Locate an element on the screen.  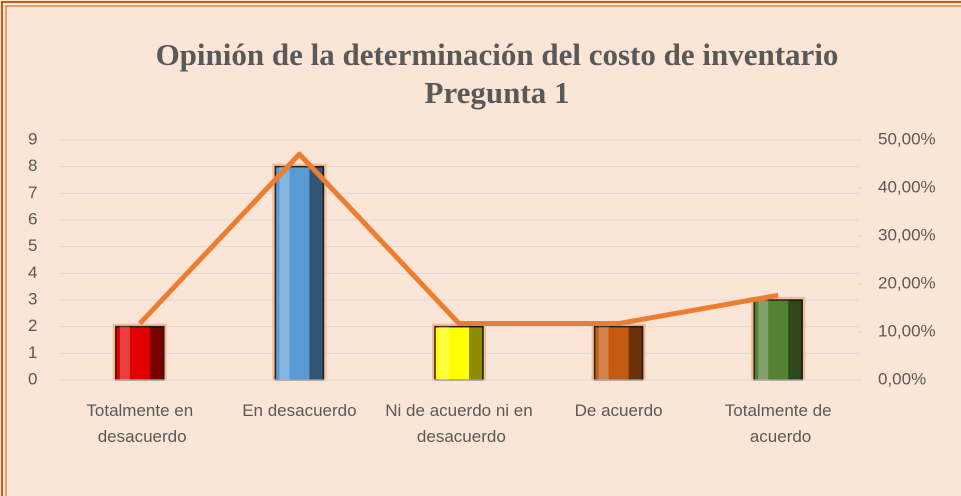
y2-tick-label: 30,00% is located at coordinates (907, 234).